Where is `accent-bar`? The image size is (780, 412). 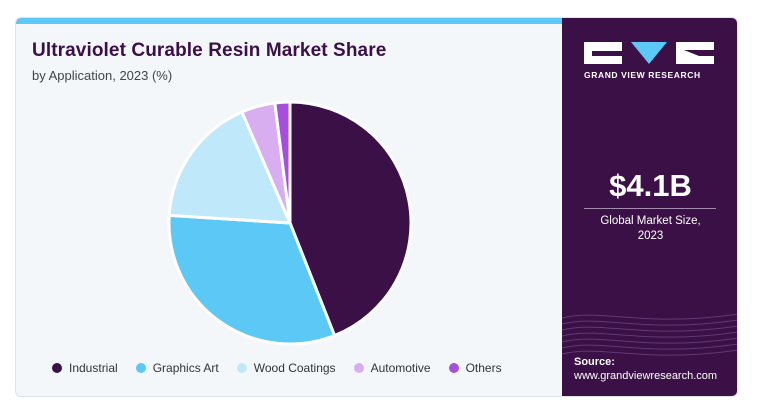 accent-bar is located at coordinates (289, 21).